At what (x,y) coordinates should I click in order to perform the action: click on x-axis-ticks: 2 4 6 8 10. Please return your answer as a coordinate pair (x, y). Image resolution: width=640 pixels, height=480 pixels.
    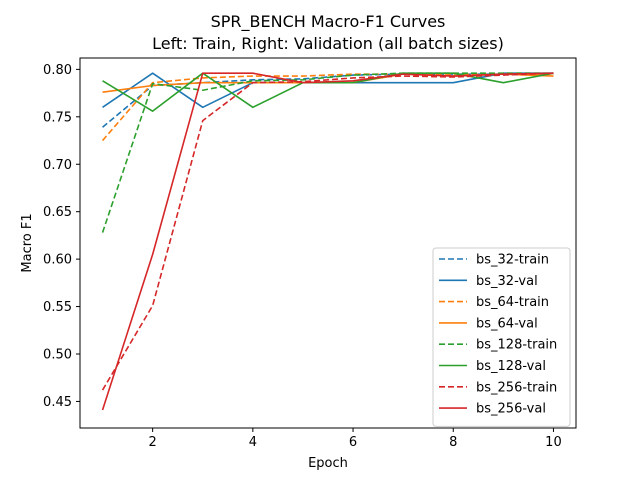
    Looking at the image, I should click on (355, 439).